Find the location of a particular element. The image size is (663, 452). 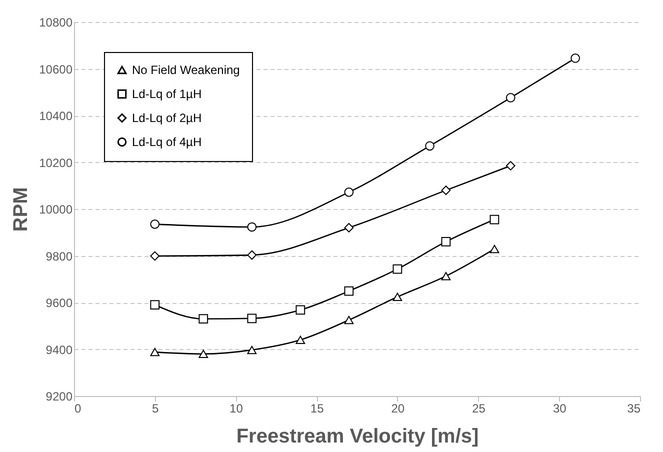

x-tick-label: 35 is located at coordinates (634, 409).